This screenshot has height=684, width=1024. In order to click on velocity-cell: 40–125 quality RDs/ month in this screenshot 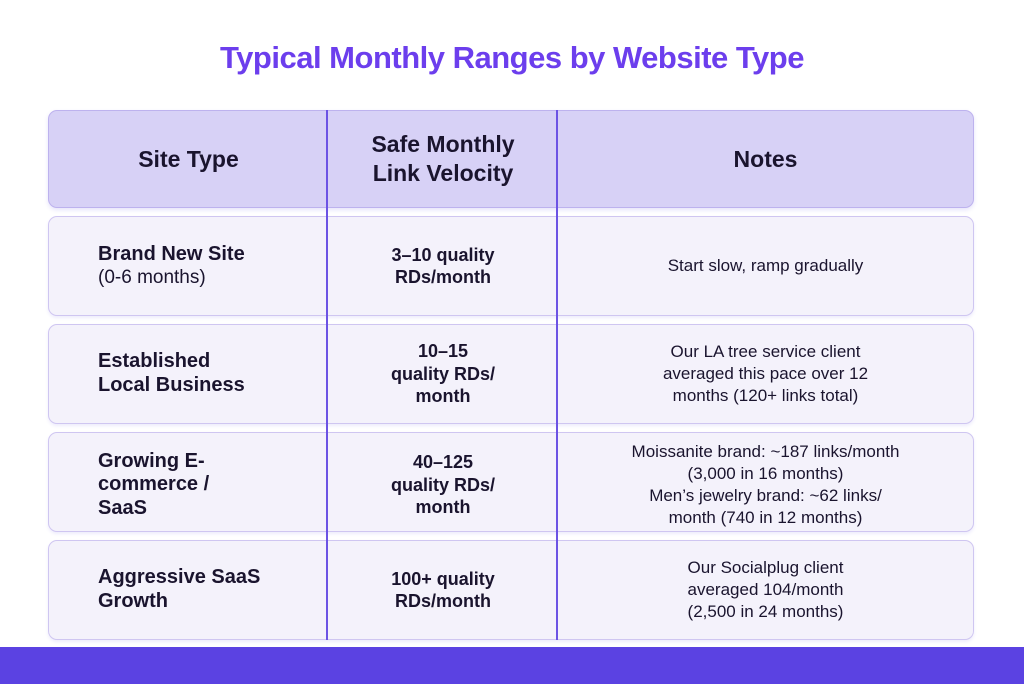, I will do `click(443, 482)`.